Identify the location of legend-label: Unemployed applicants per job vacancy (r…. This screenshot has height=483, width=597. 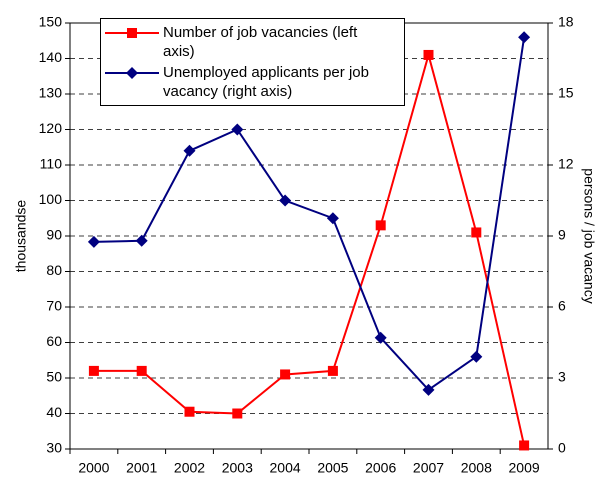
(266, 82).